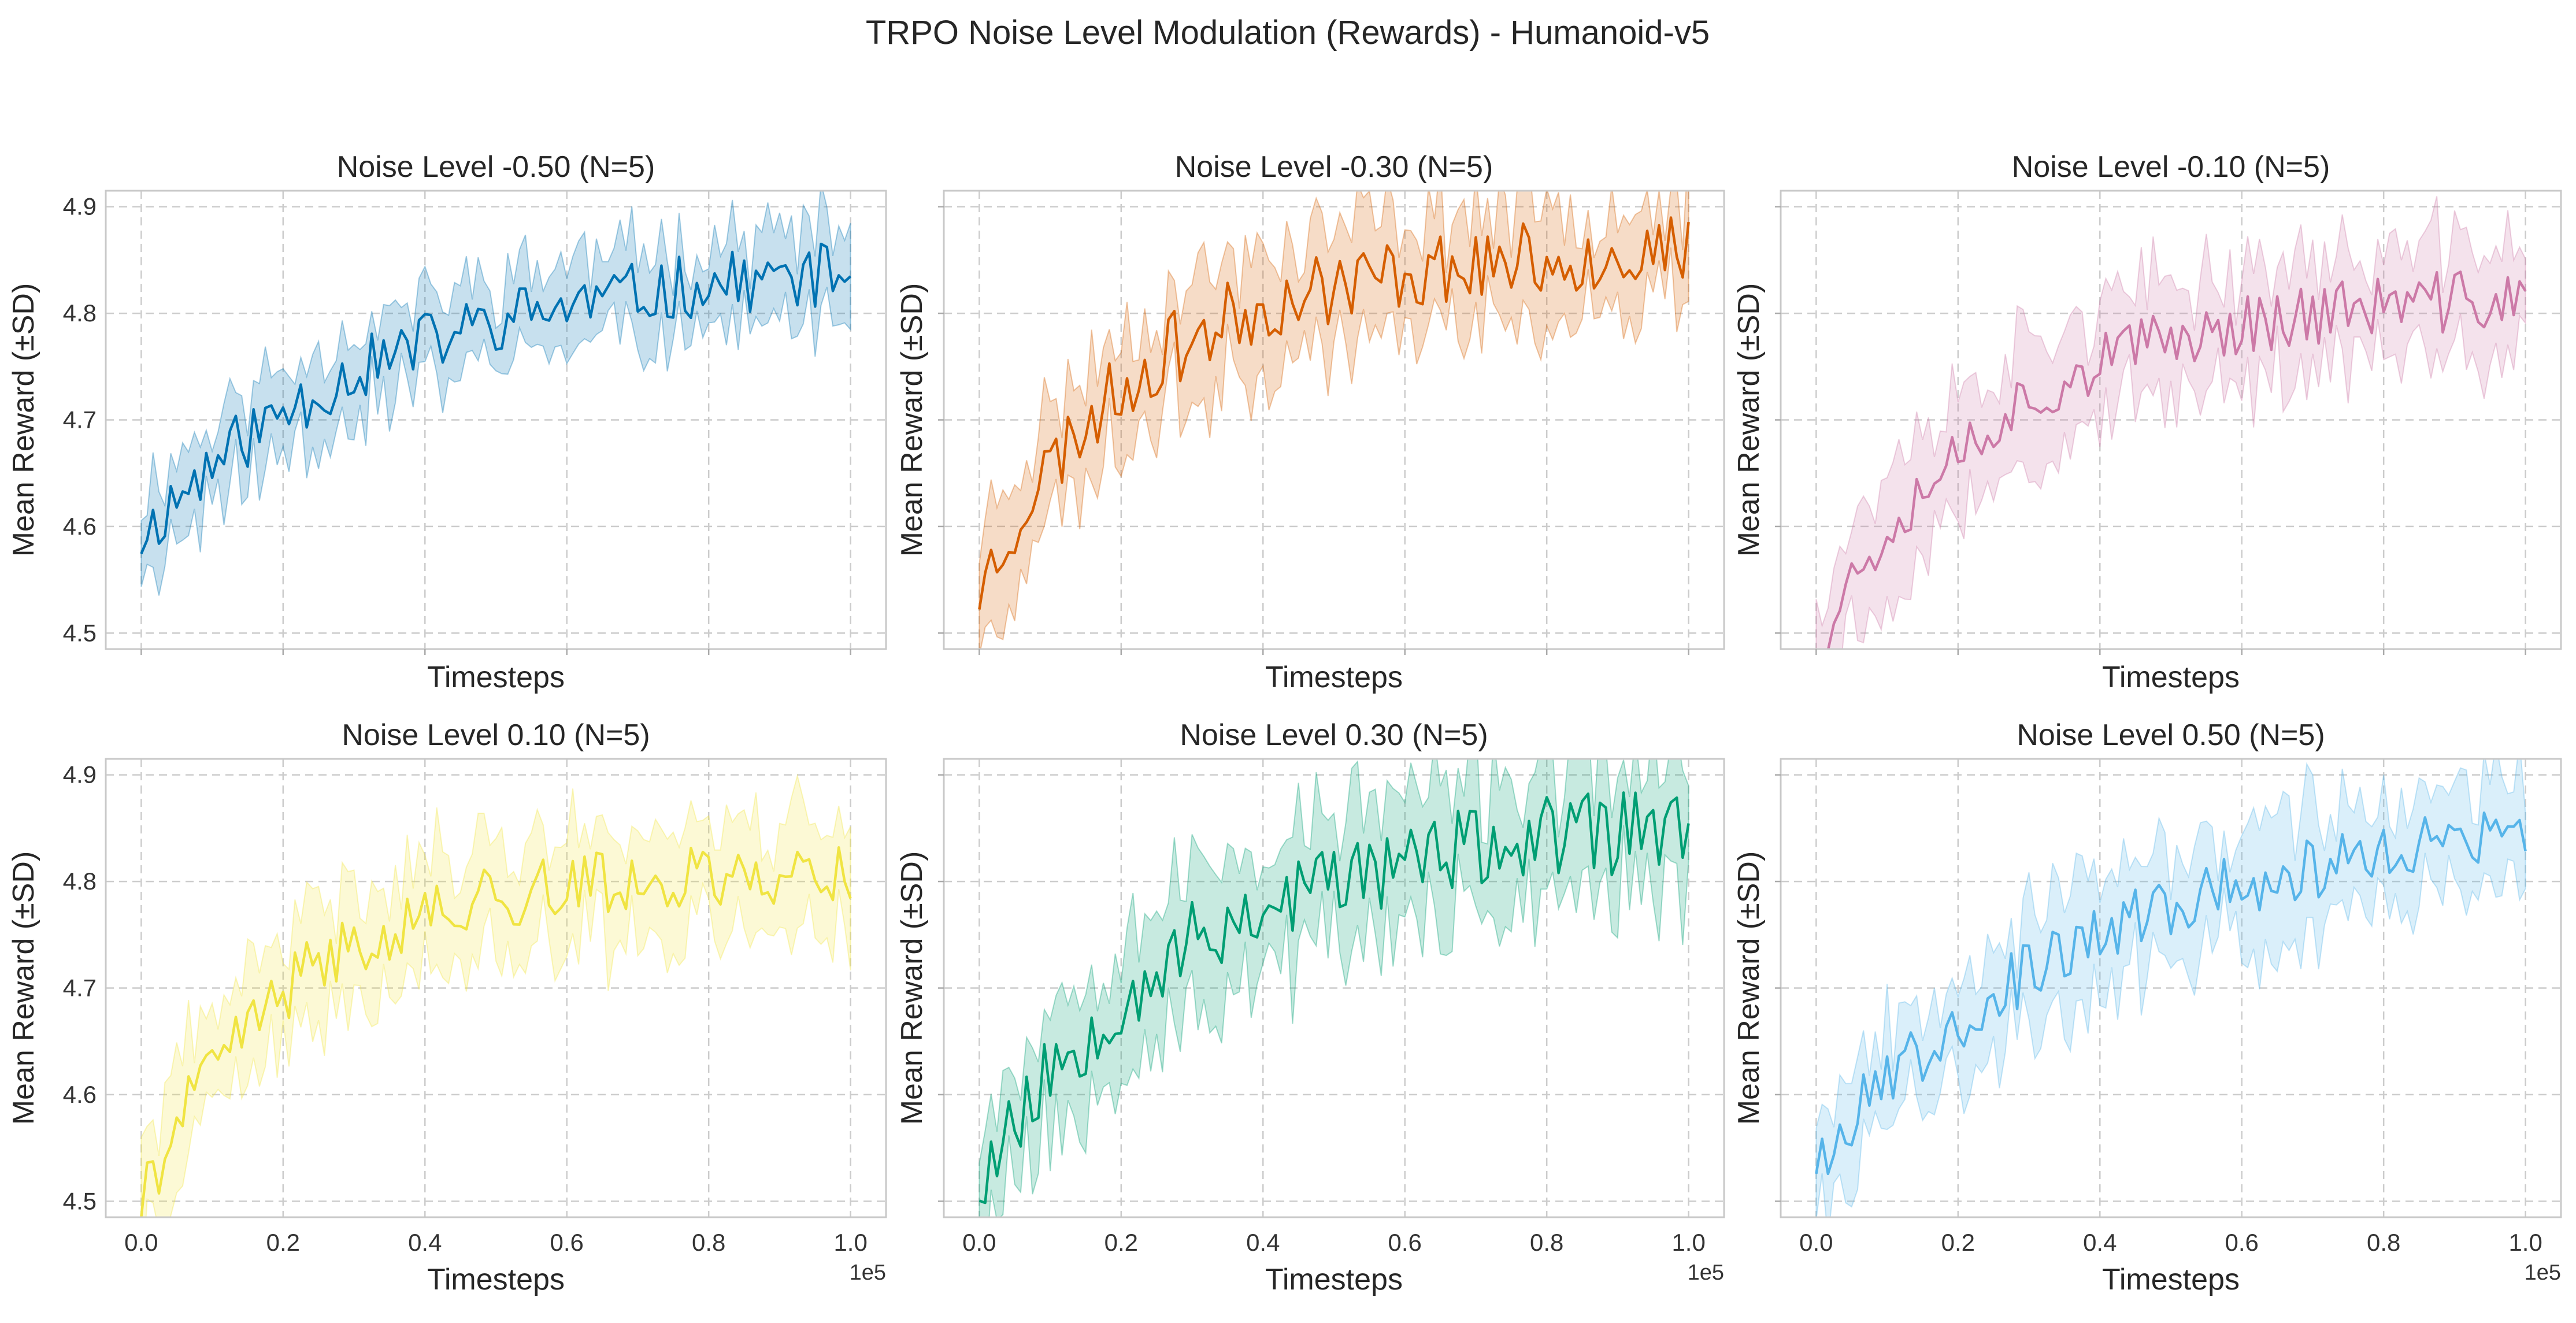  What do you see at coordinates (1334, 167) in the screenshot?
I see `subplot-title: Noise Level -0.30 (N=5)` at bounding box center [1334, 167].